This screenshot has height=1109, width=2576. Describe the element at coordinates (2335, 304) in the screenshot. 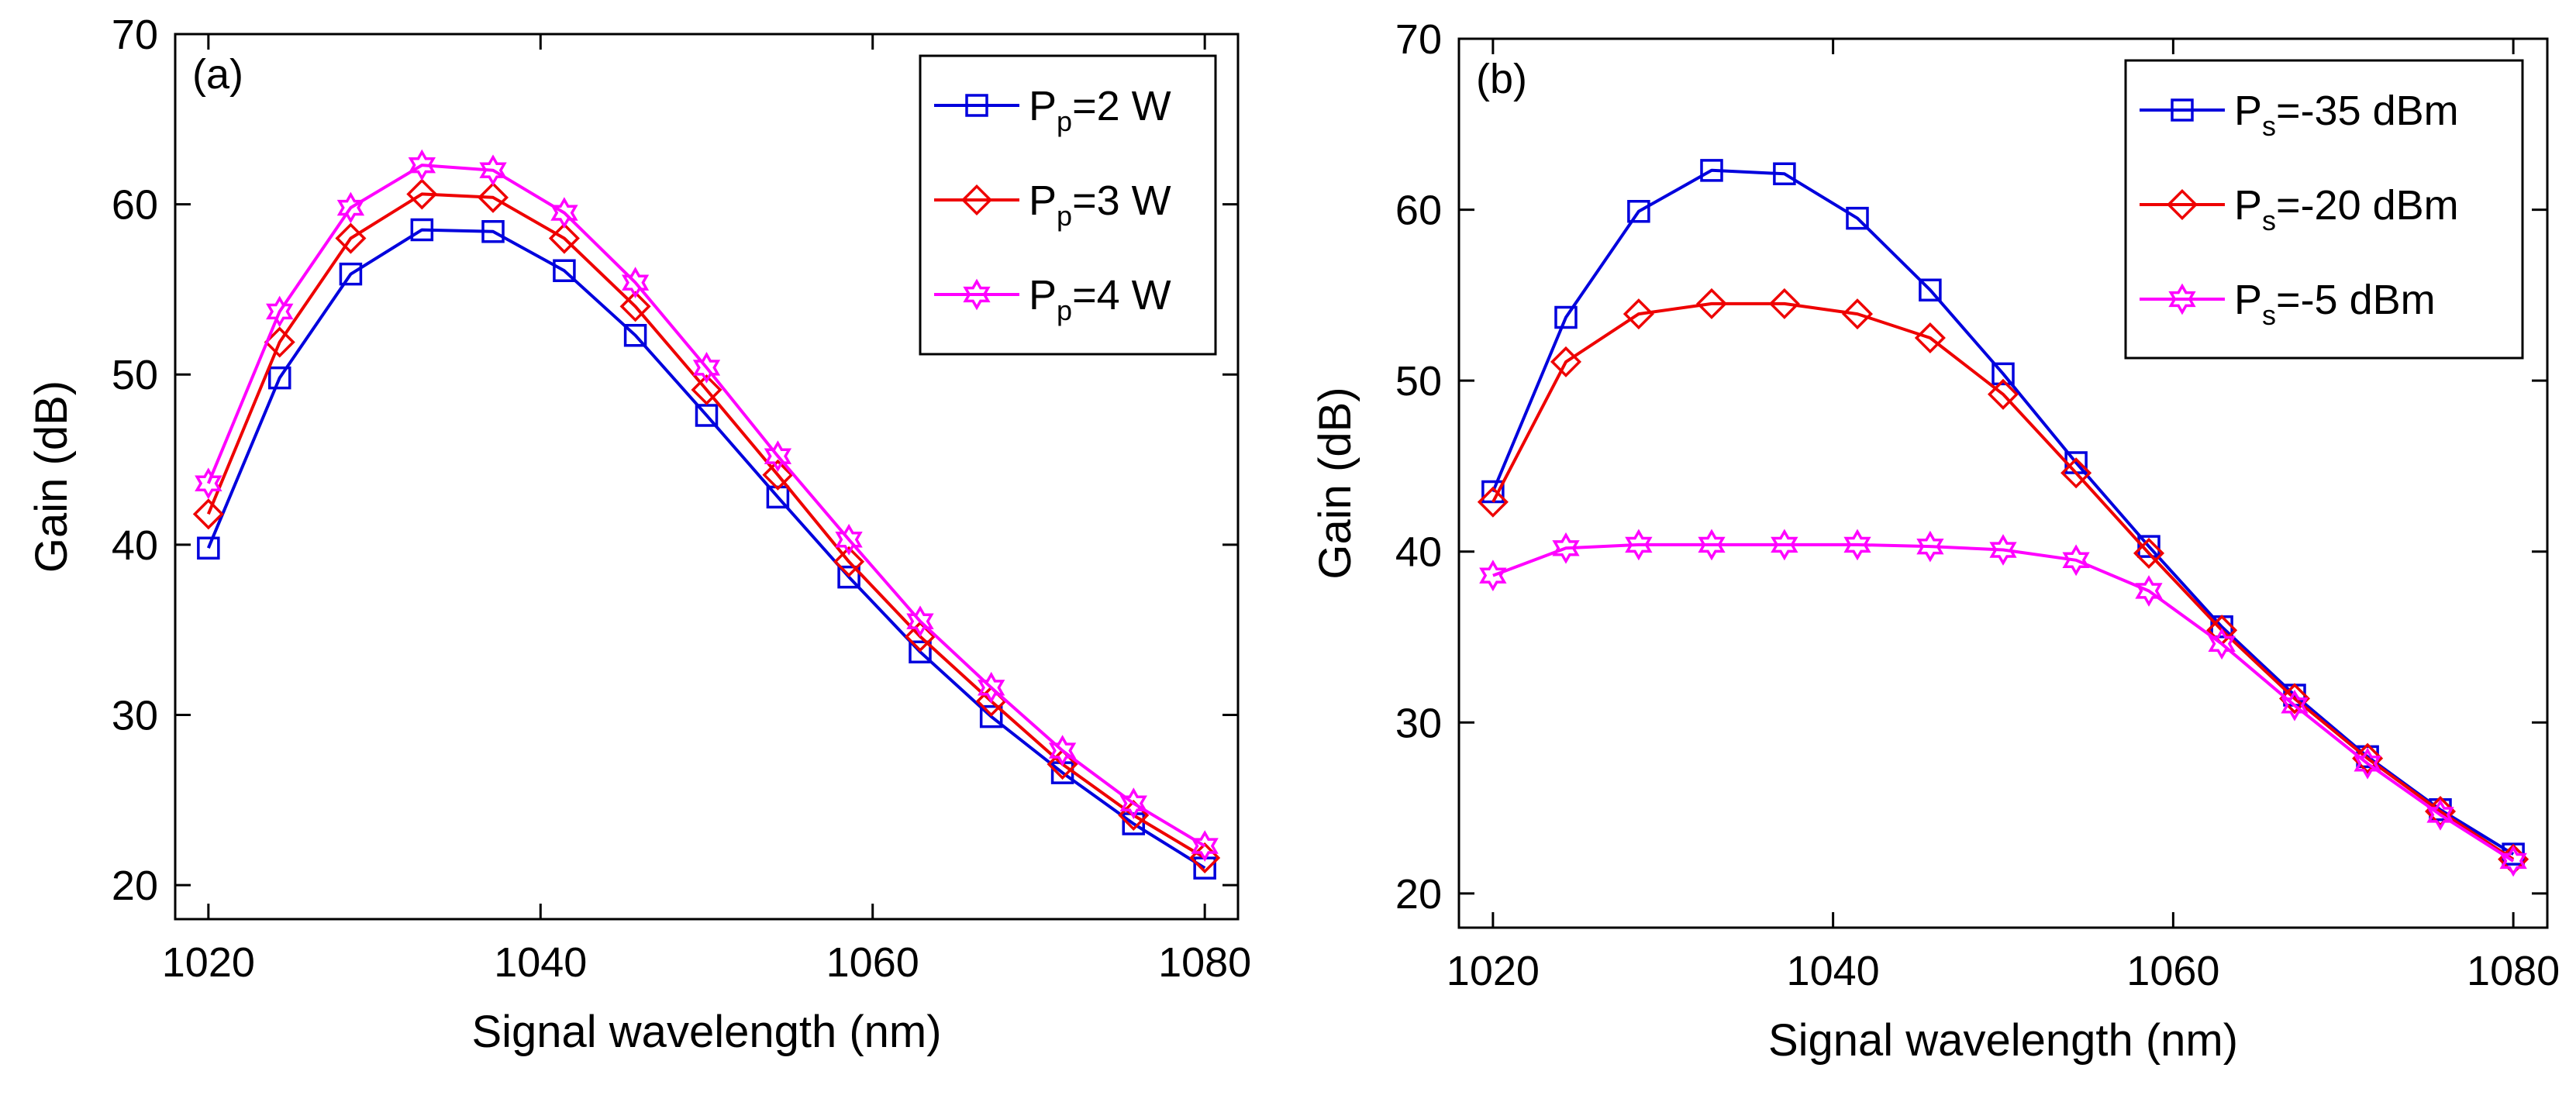

I see `legend-entry-label: Ps=-5 dBm` at that location.